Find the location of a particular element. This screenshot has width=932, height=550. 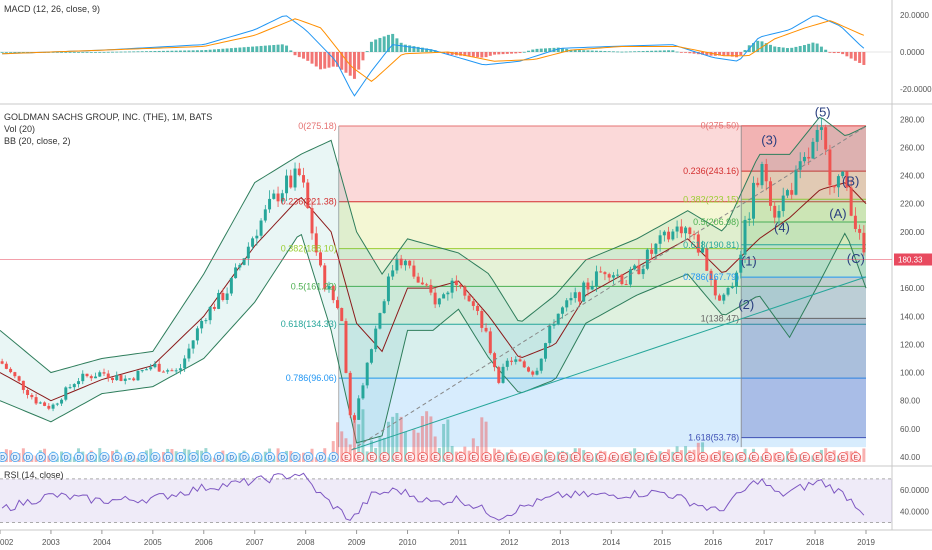

price-tick-label: 260.00 is located at coordinates (912, 147).